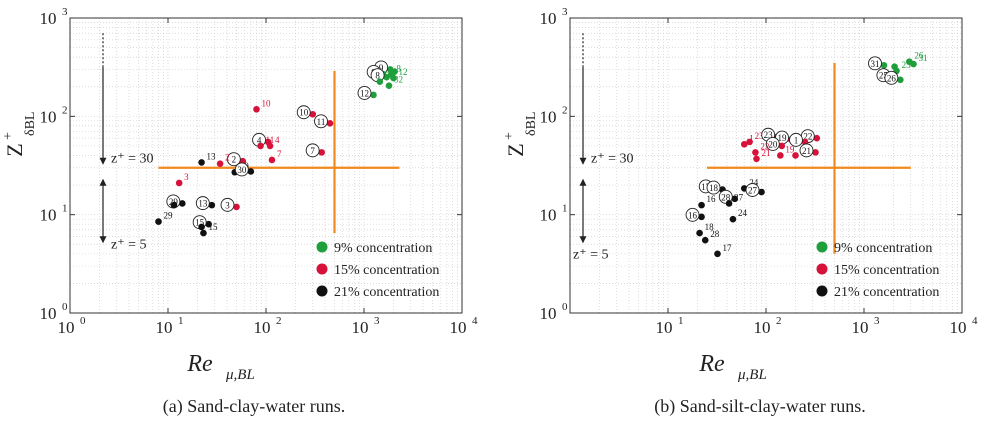  I want to click on x-tick-label-exponent: 1, so click(181, 321).